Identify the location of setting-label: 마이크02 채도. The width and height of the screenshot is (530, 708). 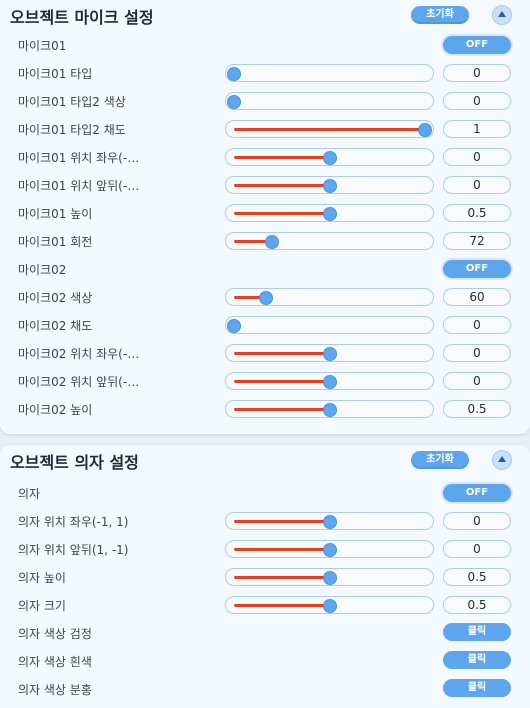
(55, 326).